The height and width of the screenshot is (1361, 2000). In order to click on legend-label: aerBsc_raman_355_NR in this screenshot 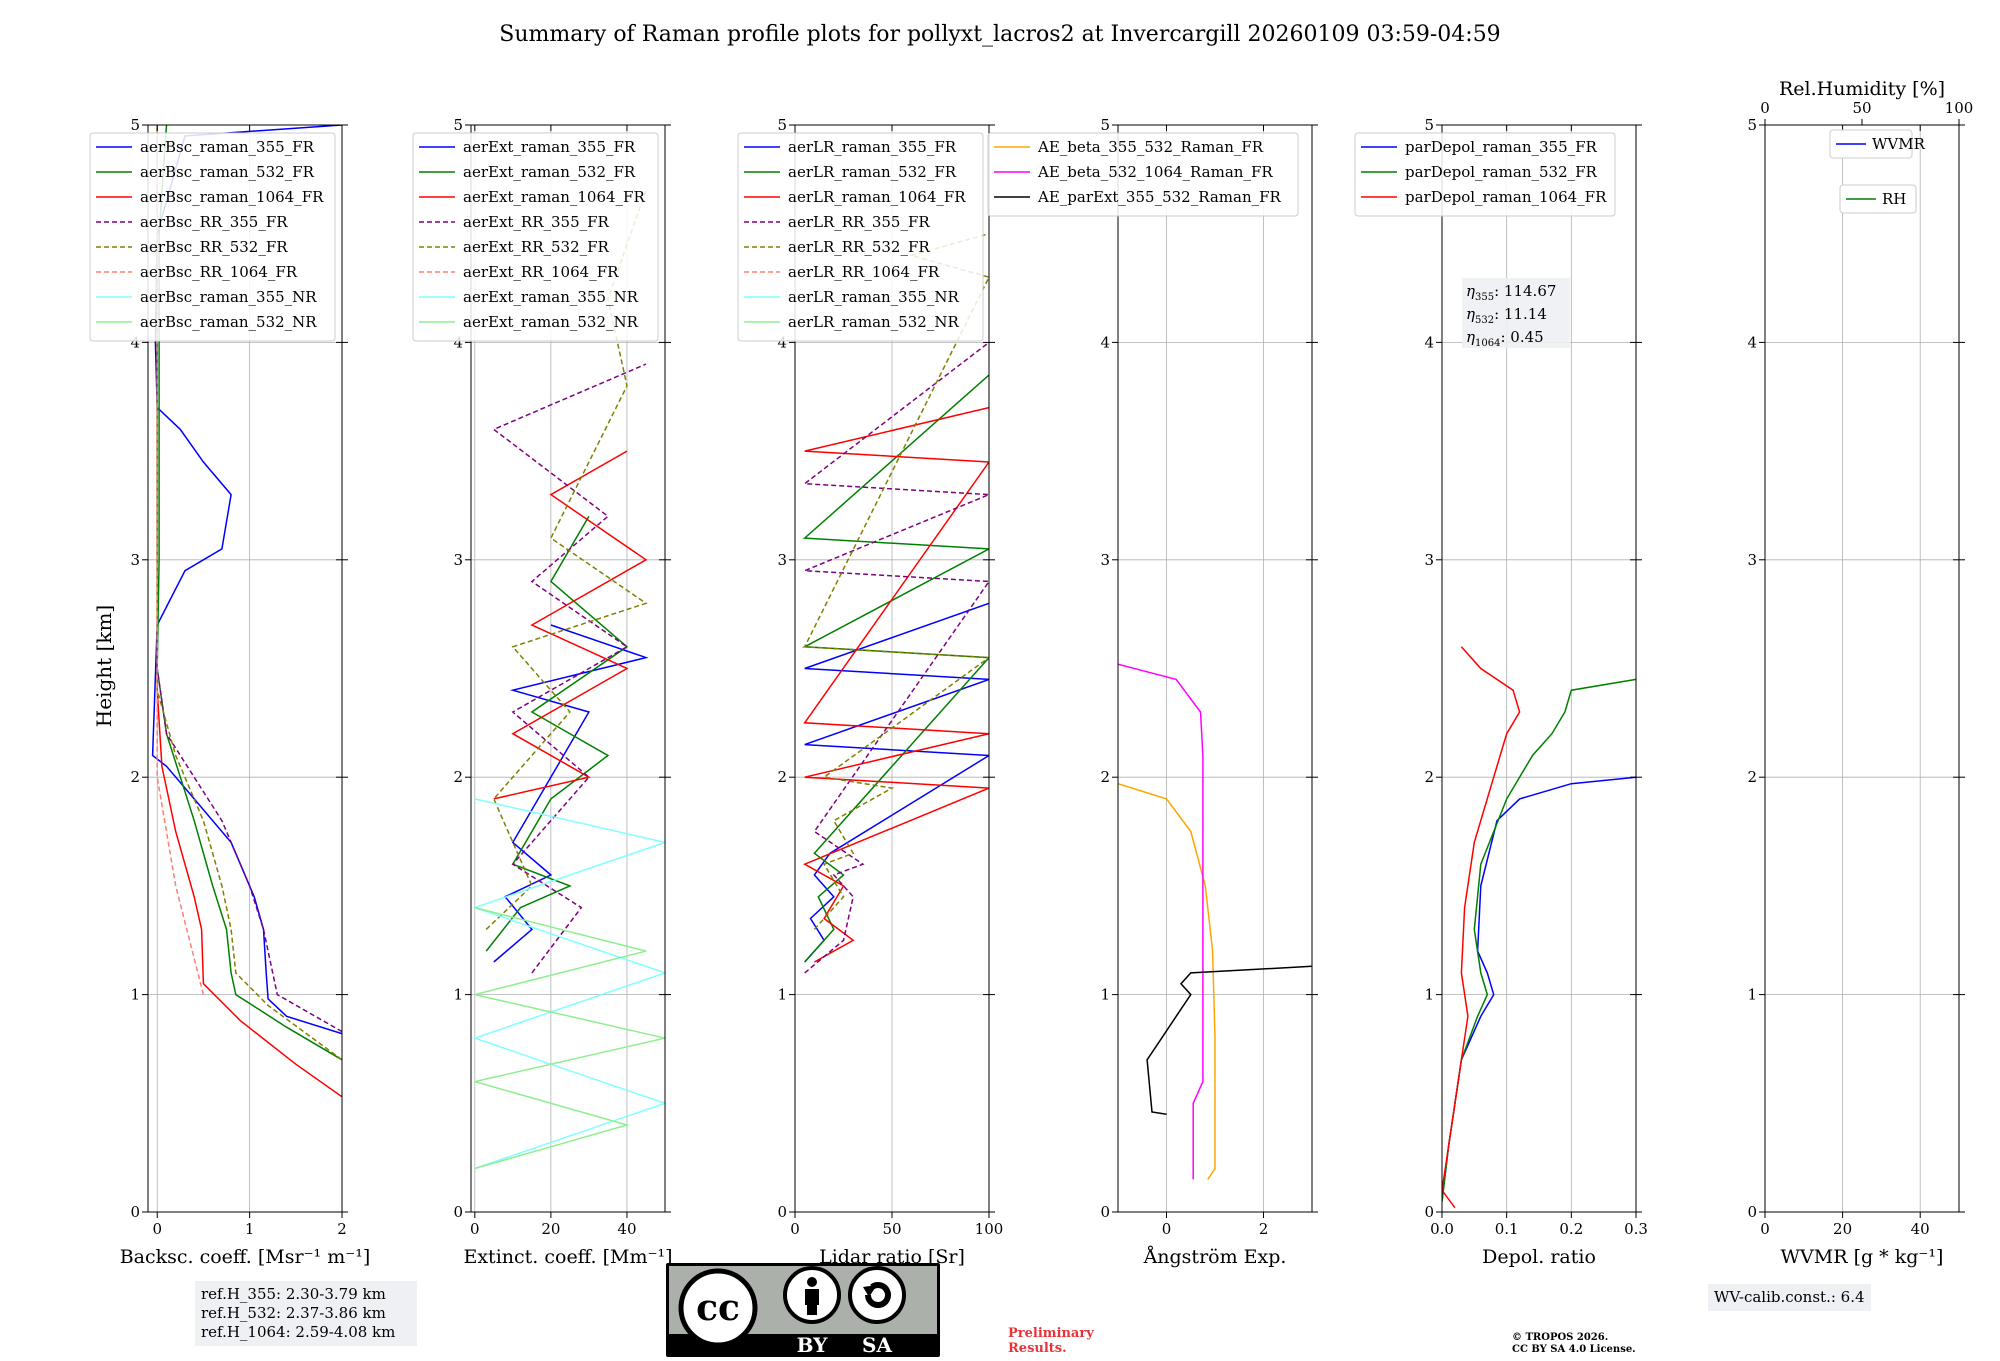, I will do `click(228, 297)`.